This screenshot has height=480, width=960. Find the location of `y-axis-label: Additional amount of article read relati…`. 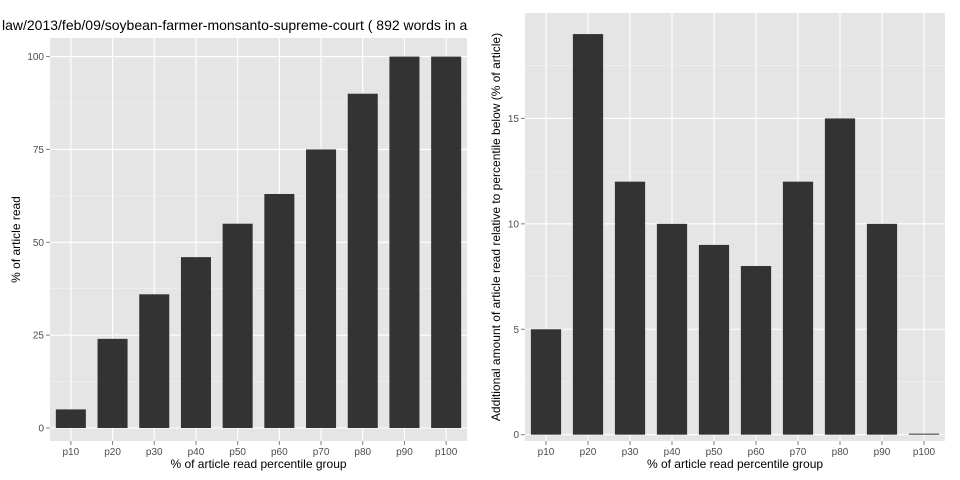

y-axis-label: Additional amount of article read relati… is located at coordinates (496, 227).